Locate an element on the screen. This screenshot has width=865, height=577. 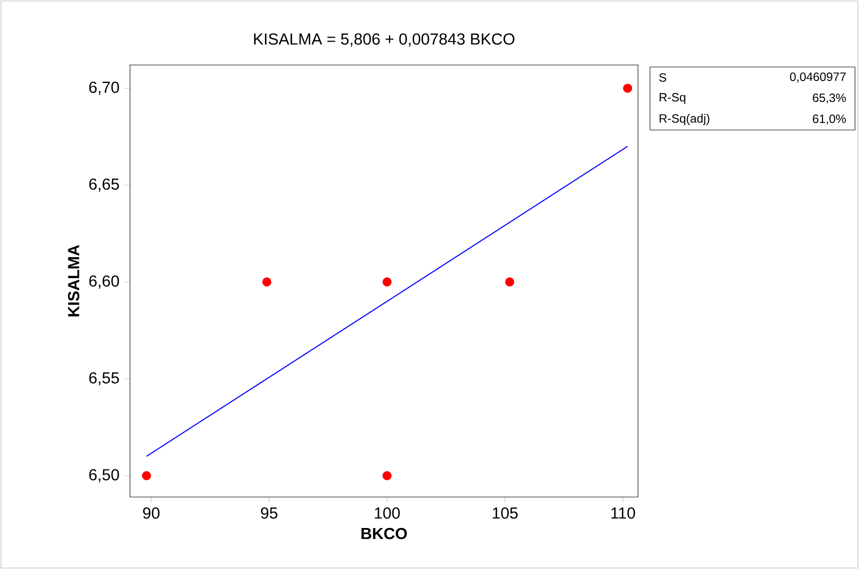
chart-title: KISALMA = 5,806 + 0,007843 BKCO is located at coordinates (384, 40).